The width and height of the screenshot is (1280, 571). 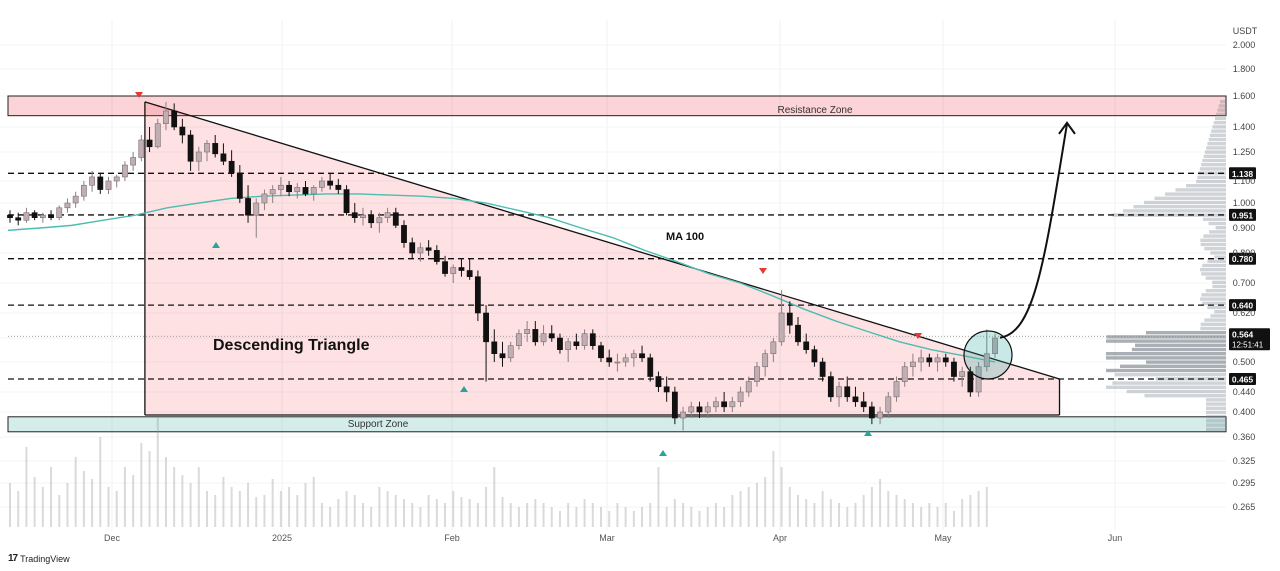 What do you see at coordinates (498, 472) in the screenshot?
I see `volume-bars` at bounding box center [498, 472].